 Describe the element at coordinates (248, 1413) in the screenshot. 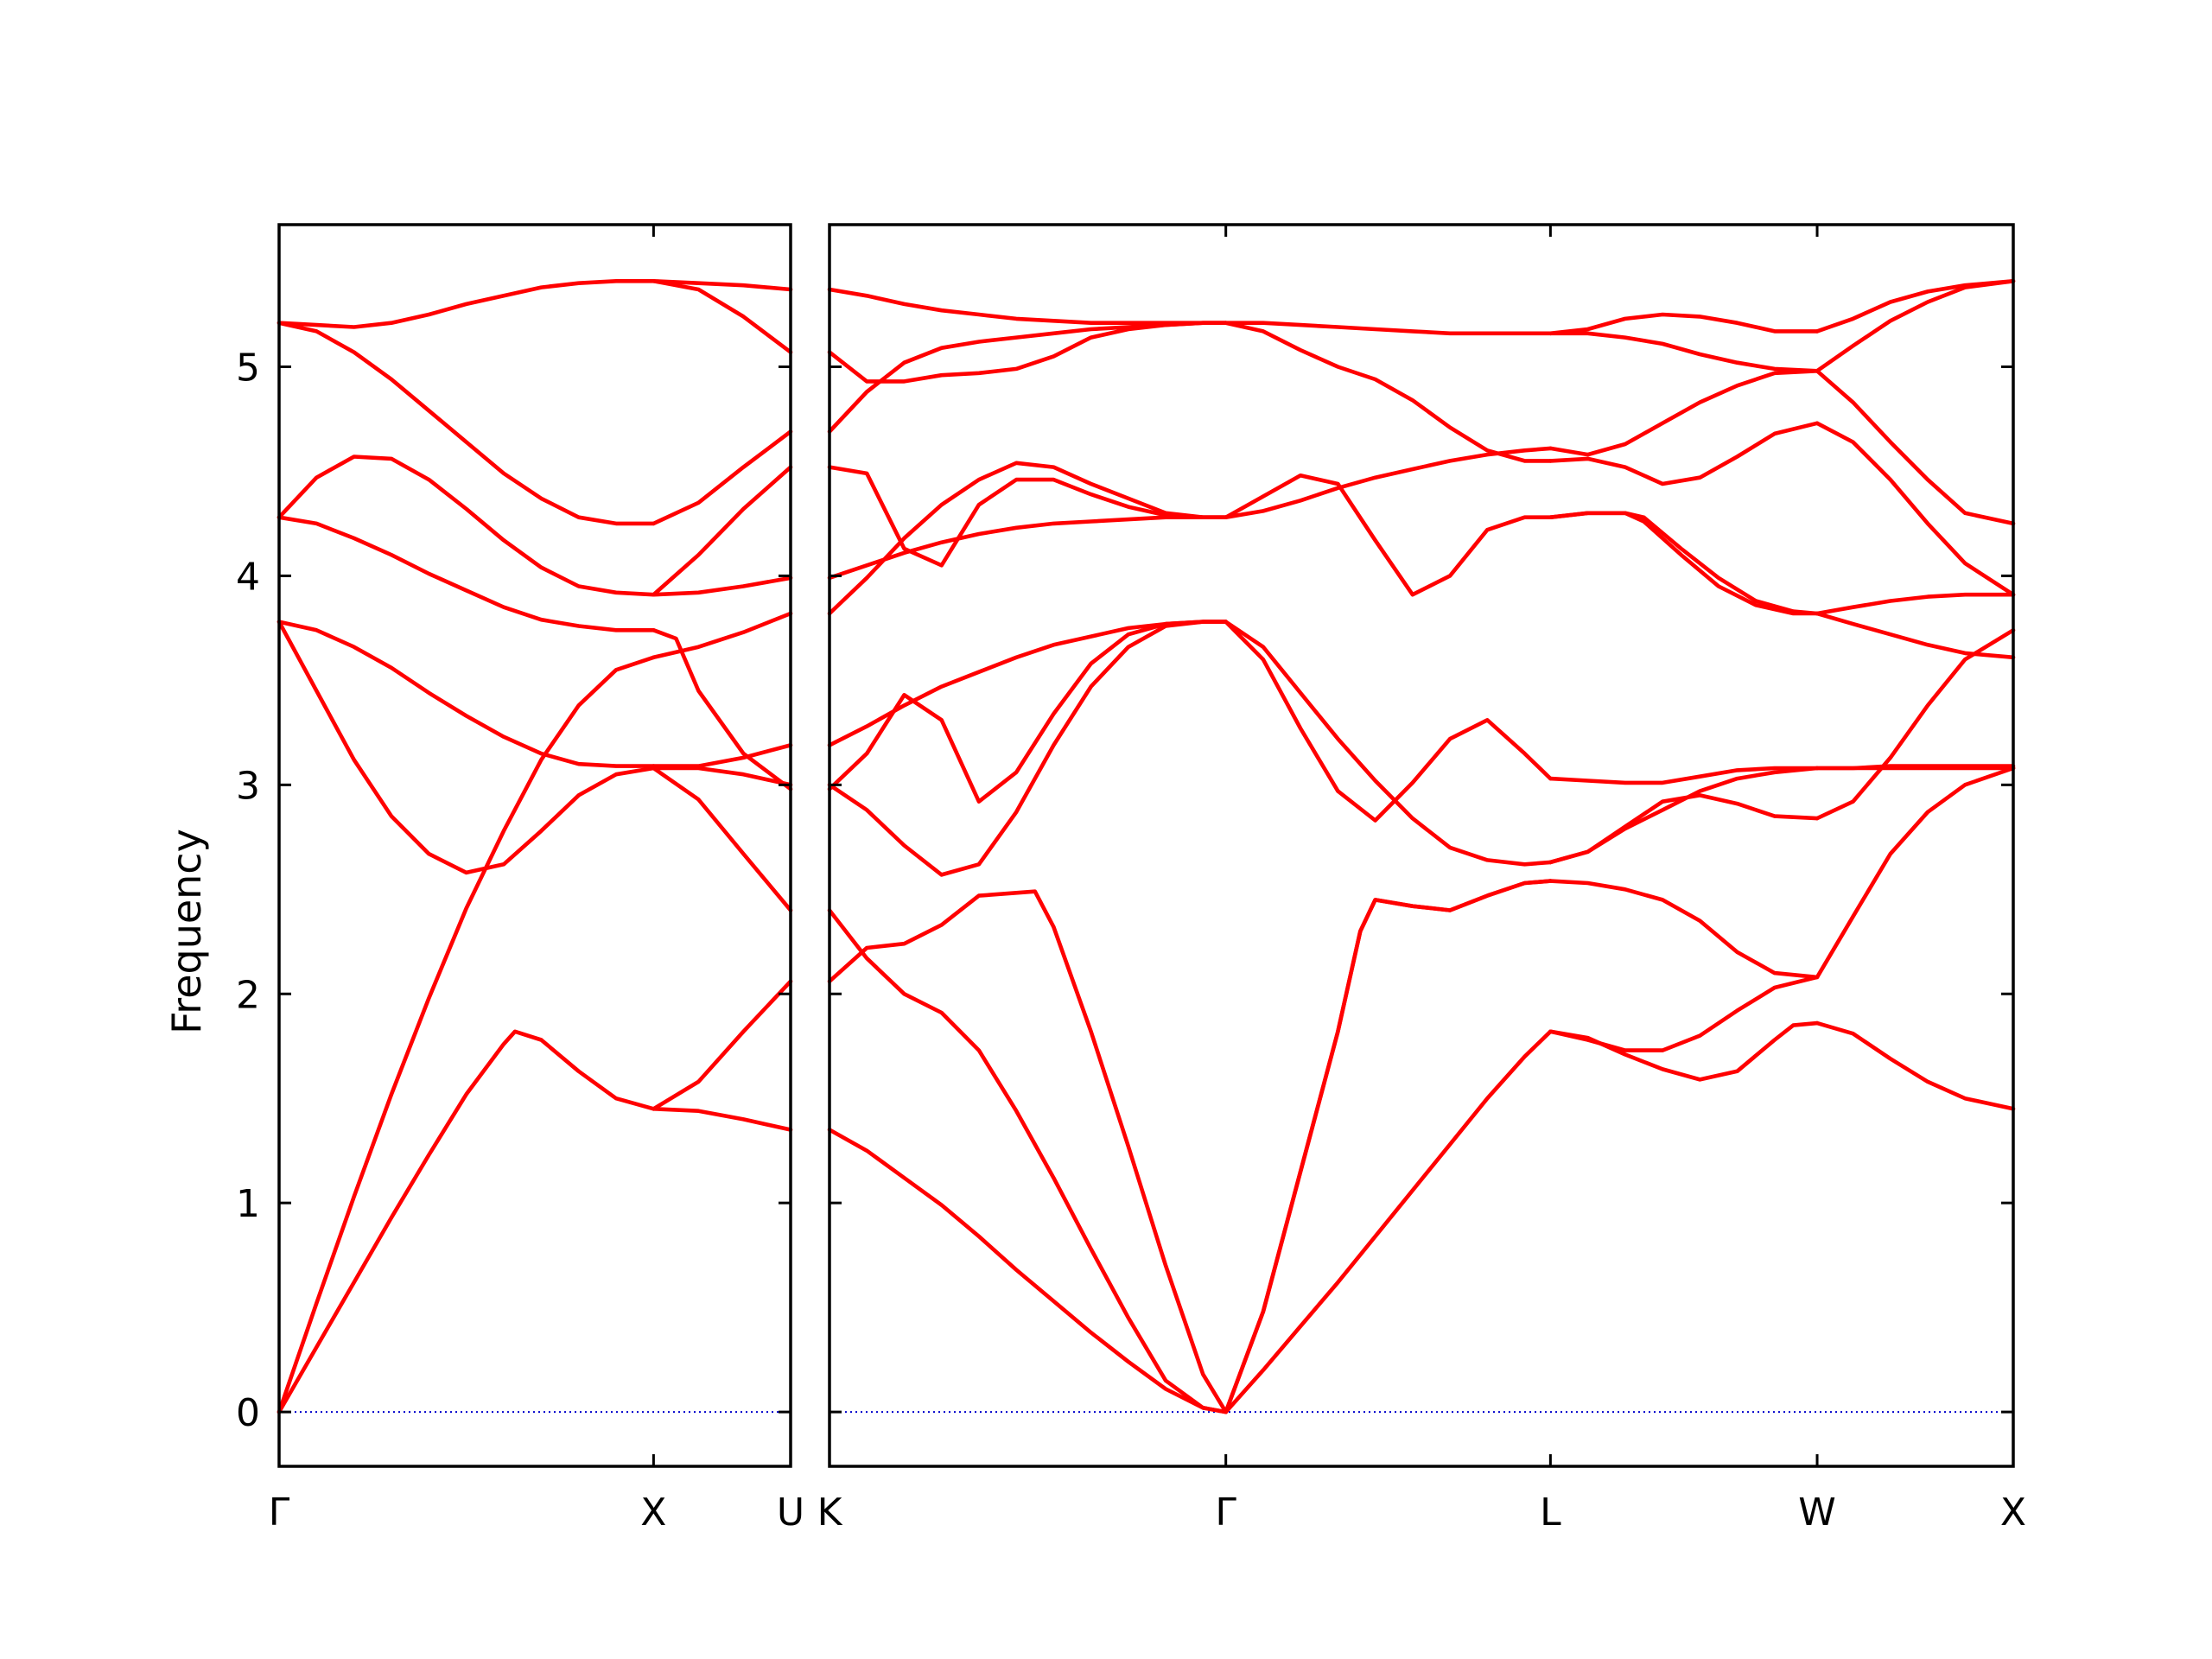

I see `y-tick-label: 0` at that location.